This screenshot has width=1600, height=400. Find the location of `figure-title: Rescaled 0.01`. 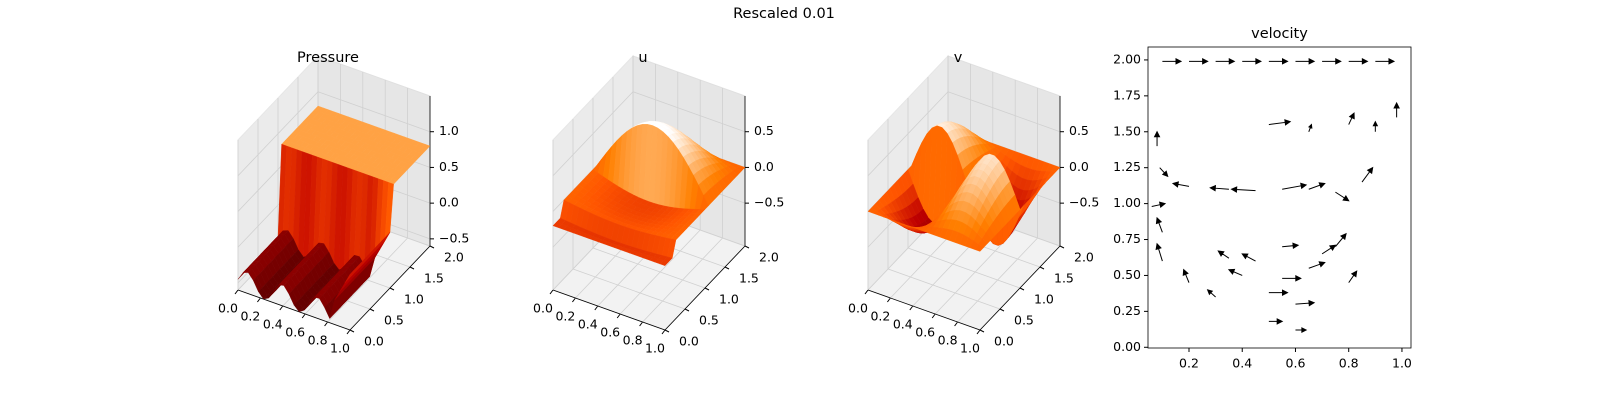

figure-title: Rescaled 0.01 is located at coordinates (784, 14).